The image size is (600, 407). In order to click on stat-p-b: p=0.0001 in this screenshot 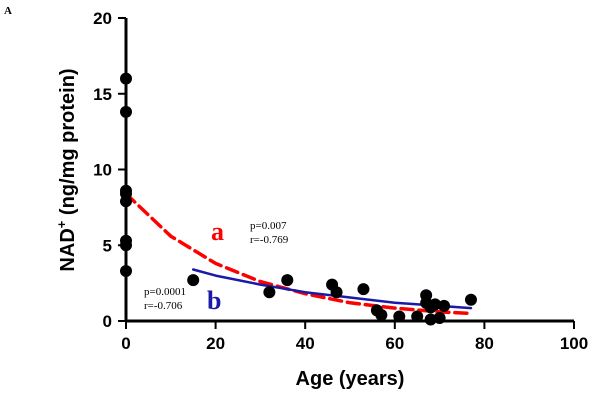, I will do `click(165, 292)`.